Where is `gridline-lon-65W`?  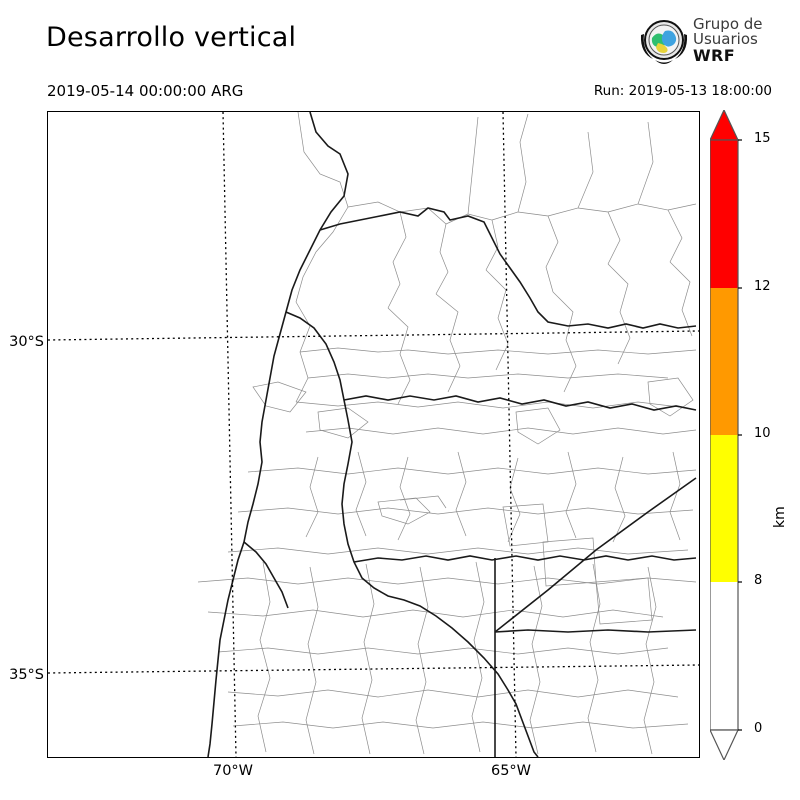
gridline-lon-65W is located at coordinates (509, 434).